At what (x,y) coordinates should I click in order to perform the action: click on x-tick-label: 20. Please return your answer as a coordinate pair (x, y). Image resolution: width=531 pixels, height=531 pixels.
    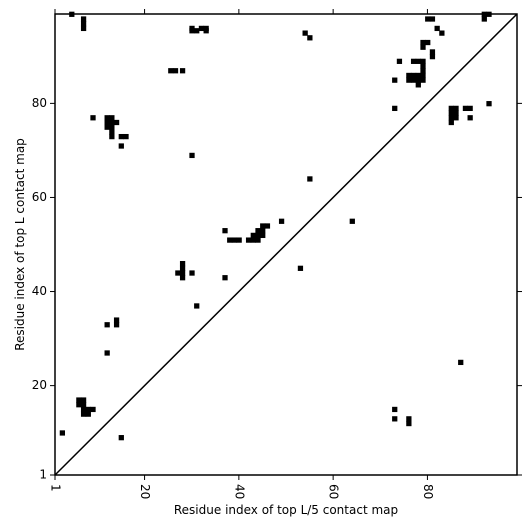
    Looking at the image, I should click on (145, 491).